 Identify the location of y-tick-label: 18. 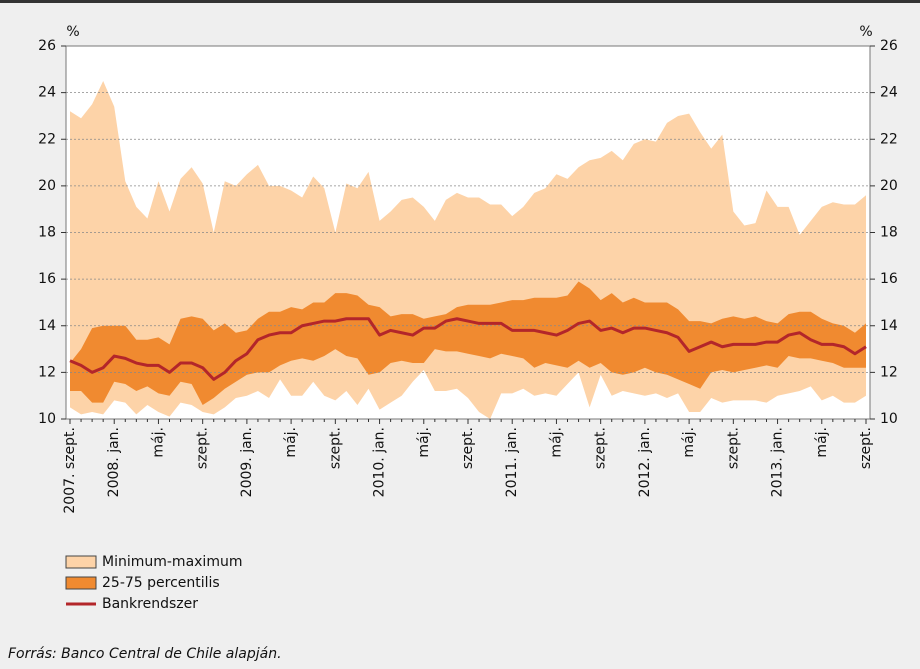
(47, 233).